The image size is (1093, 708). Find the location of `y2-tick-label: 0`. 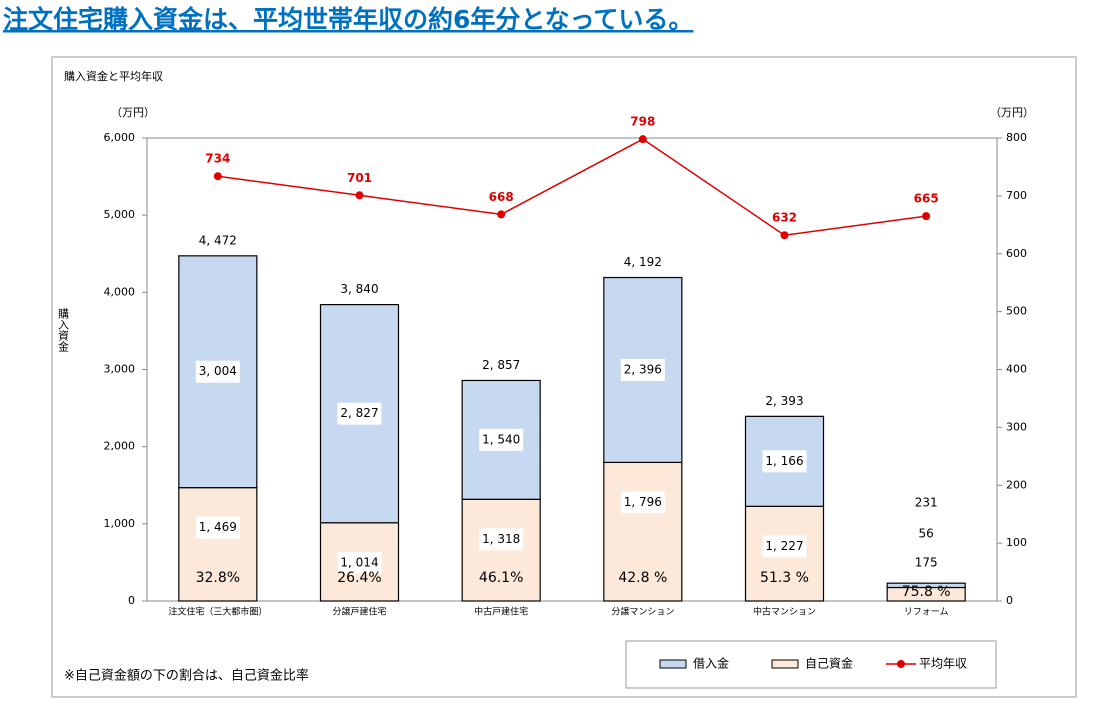

y2-tick-label: 0 is located at coordinates (1009, 600).